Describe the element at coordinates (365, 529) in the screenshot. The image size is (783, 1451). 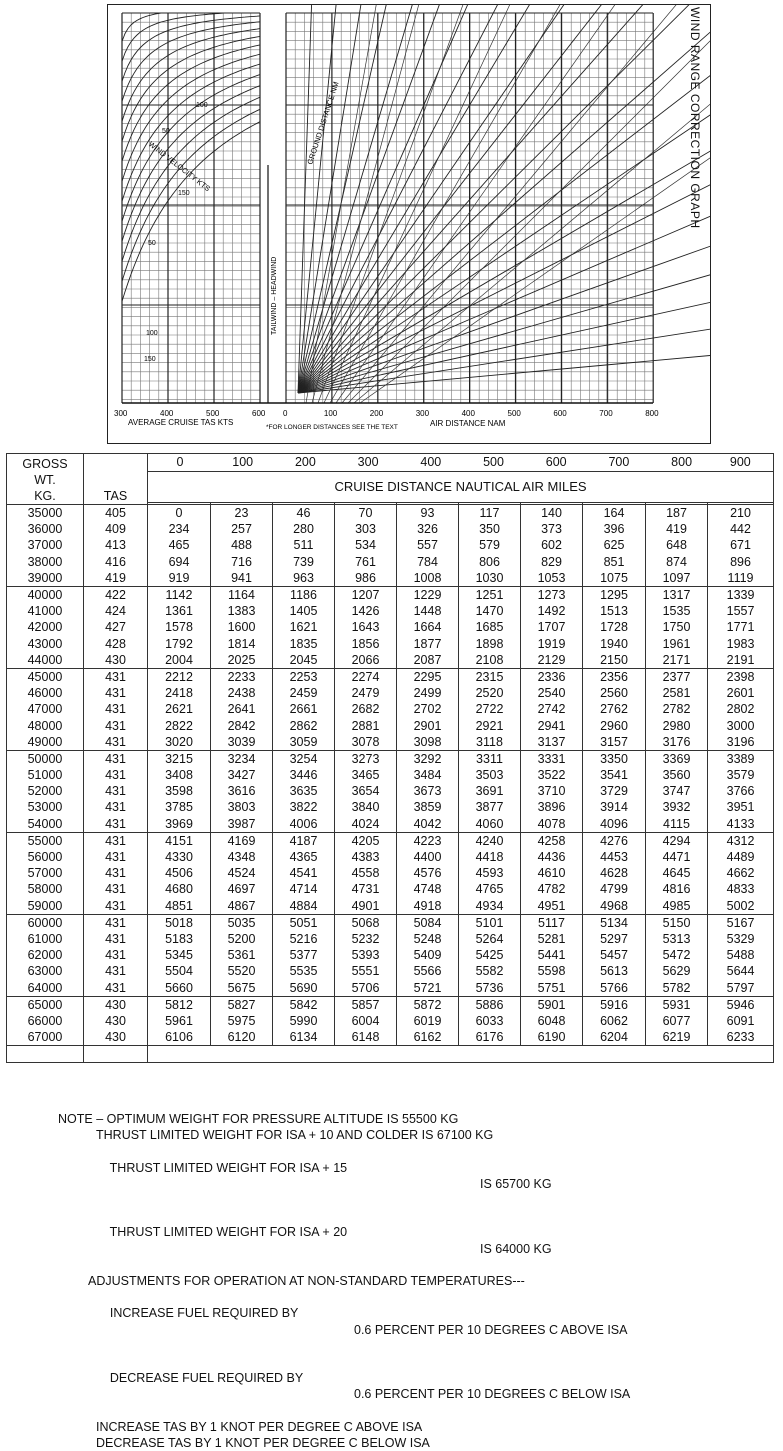
I see `distance-cell: 303` at that location.